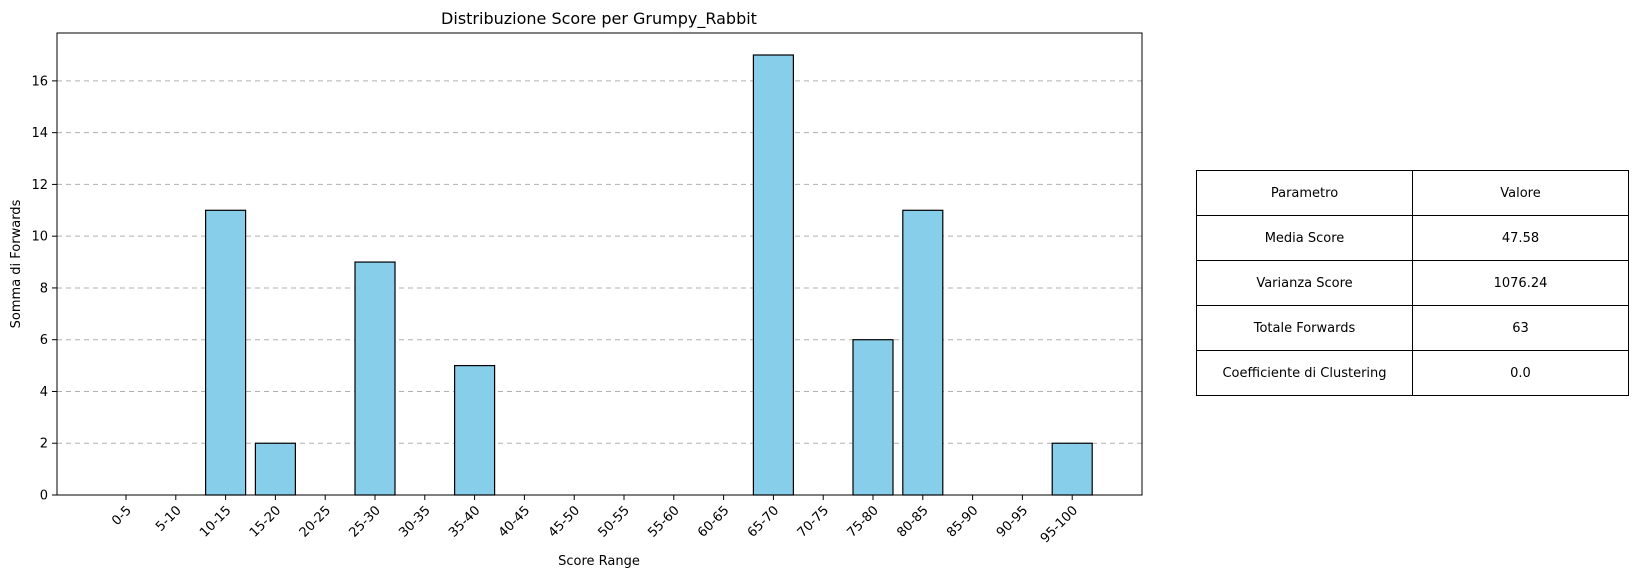 The image size is (1640, 578). What do you see at coordinates (44, 340) in the screenshot?
I see `y-tick-label: 6` at bounding box center [44, 340].